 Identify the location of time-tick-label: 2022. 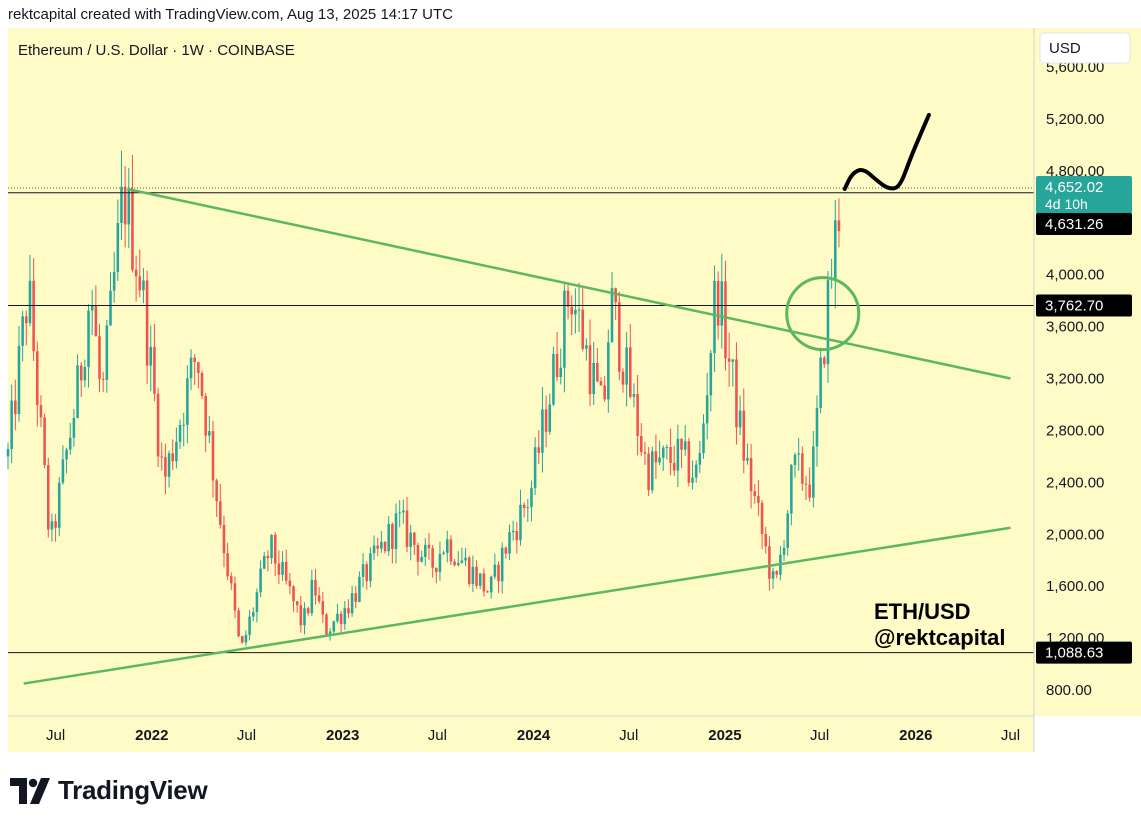
(151, 735).